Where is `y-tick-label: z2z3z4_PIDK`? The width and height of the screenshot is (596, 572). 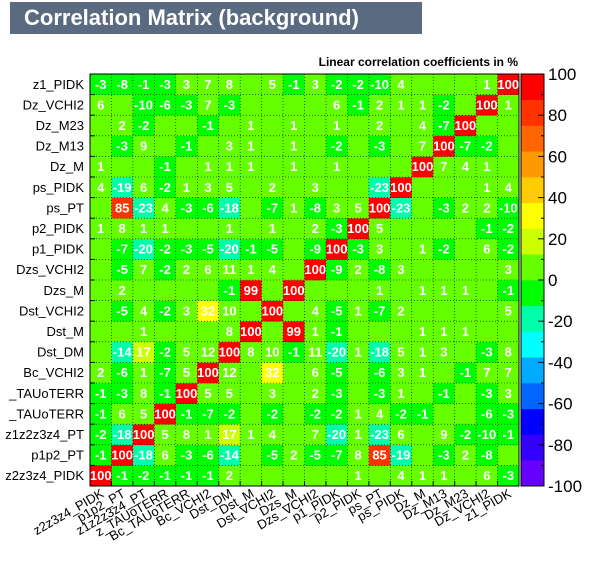 y-tick-label: z2z3z4_PIDK is located at coordinates (44, 475).